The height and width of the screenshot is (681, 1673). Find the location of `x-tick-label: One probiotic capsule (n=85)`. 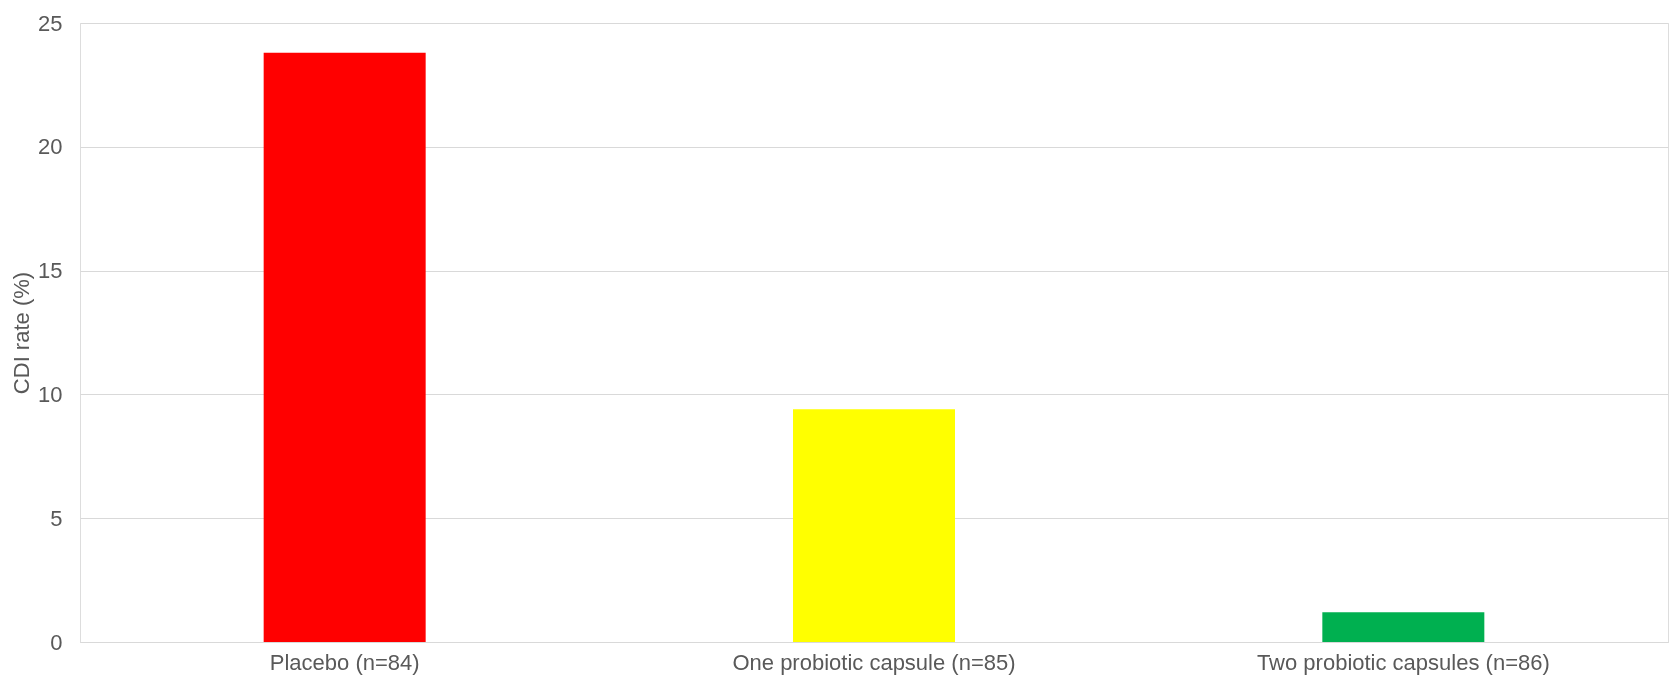

x-tick-label: One probiotic capsule (n=85) is located at coordinates (874, 662).